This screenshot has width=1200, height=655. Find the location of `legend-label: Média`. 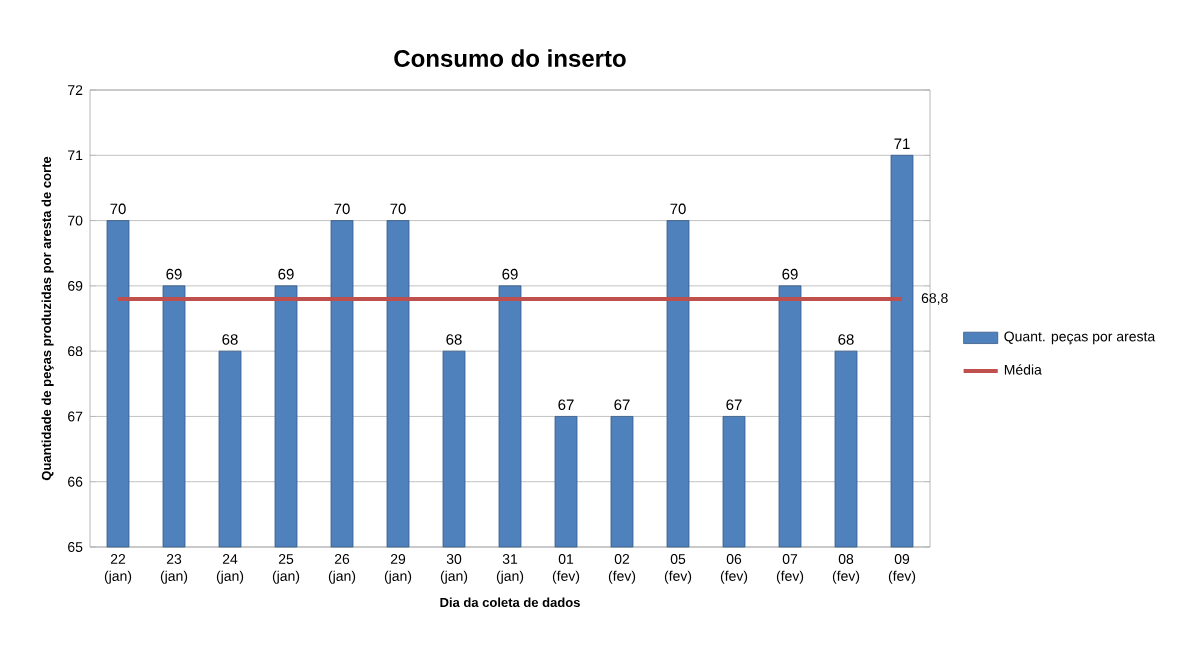

legend-label: Média is located at coordinates (1023, 369).